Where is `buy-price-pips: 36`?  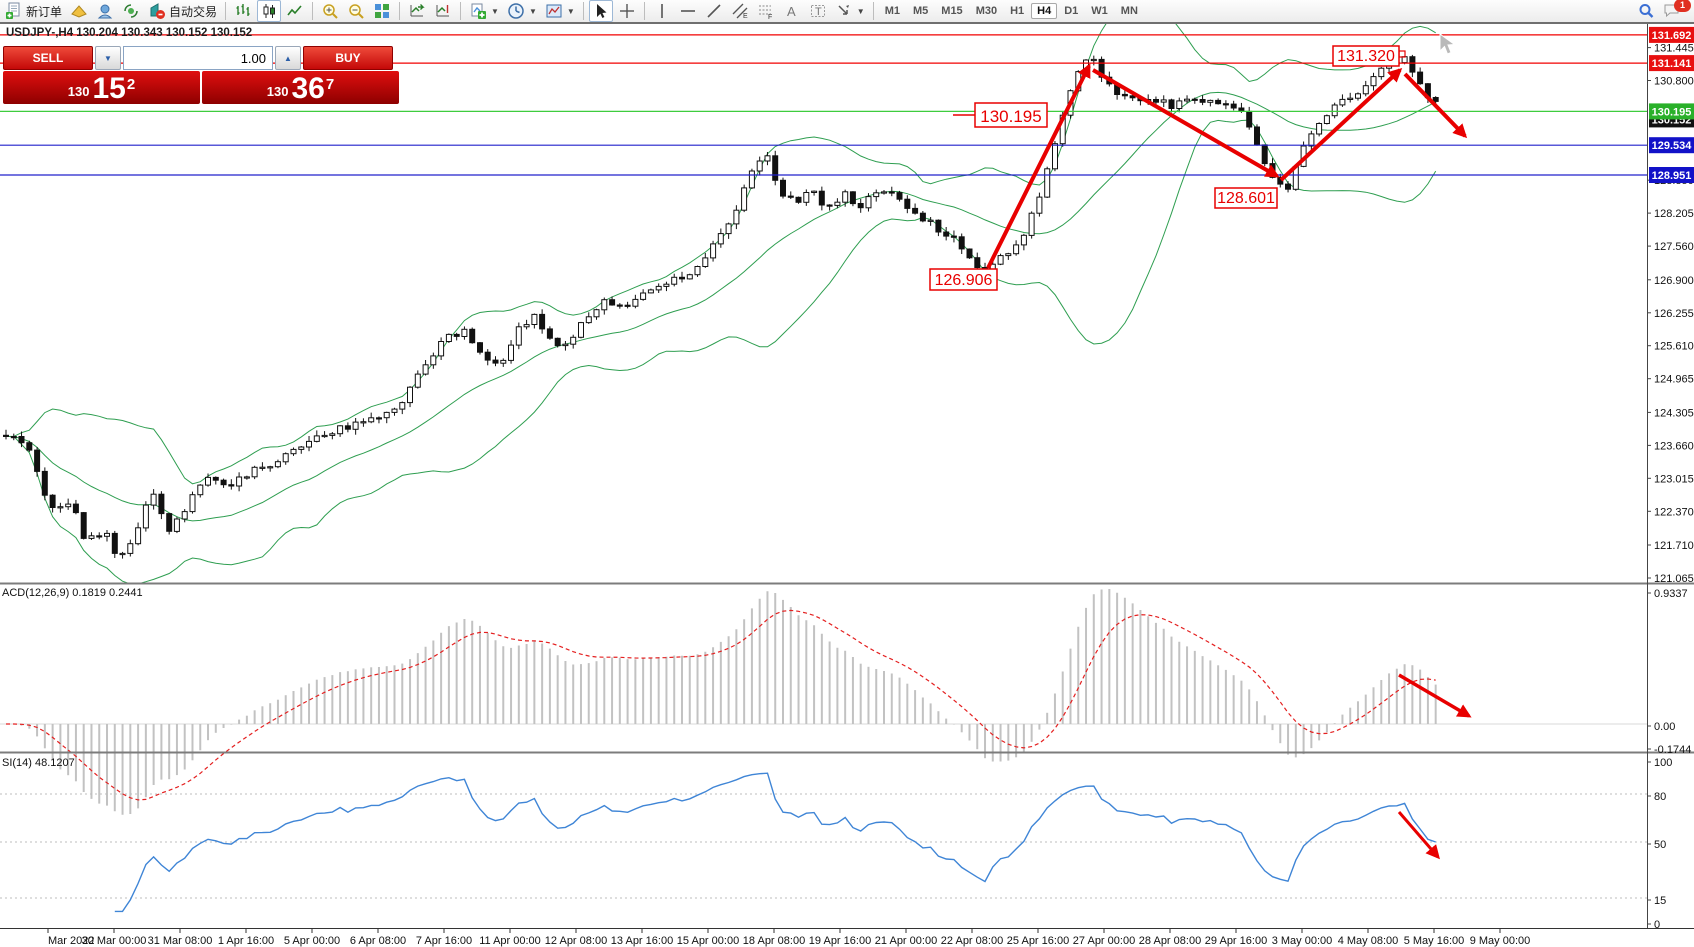
buy-price-pips: 36 is located at coordinates (308, 88).